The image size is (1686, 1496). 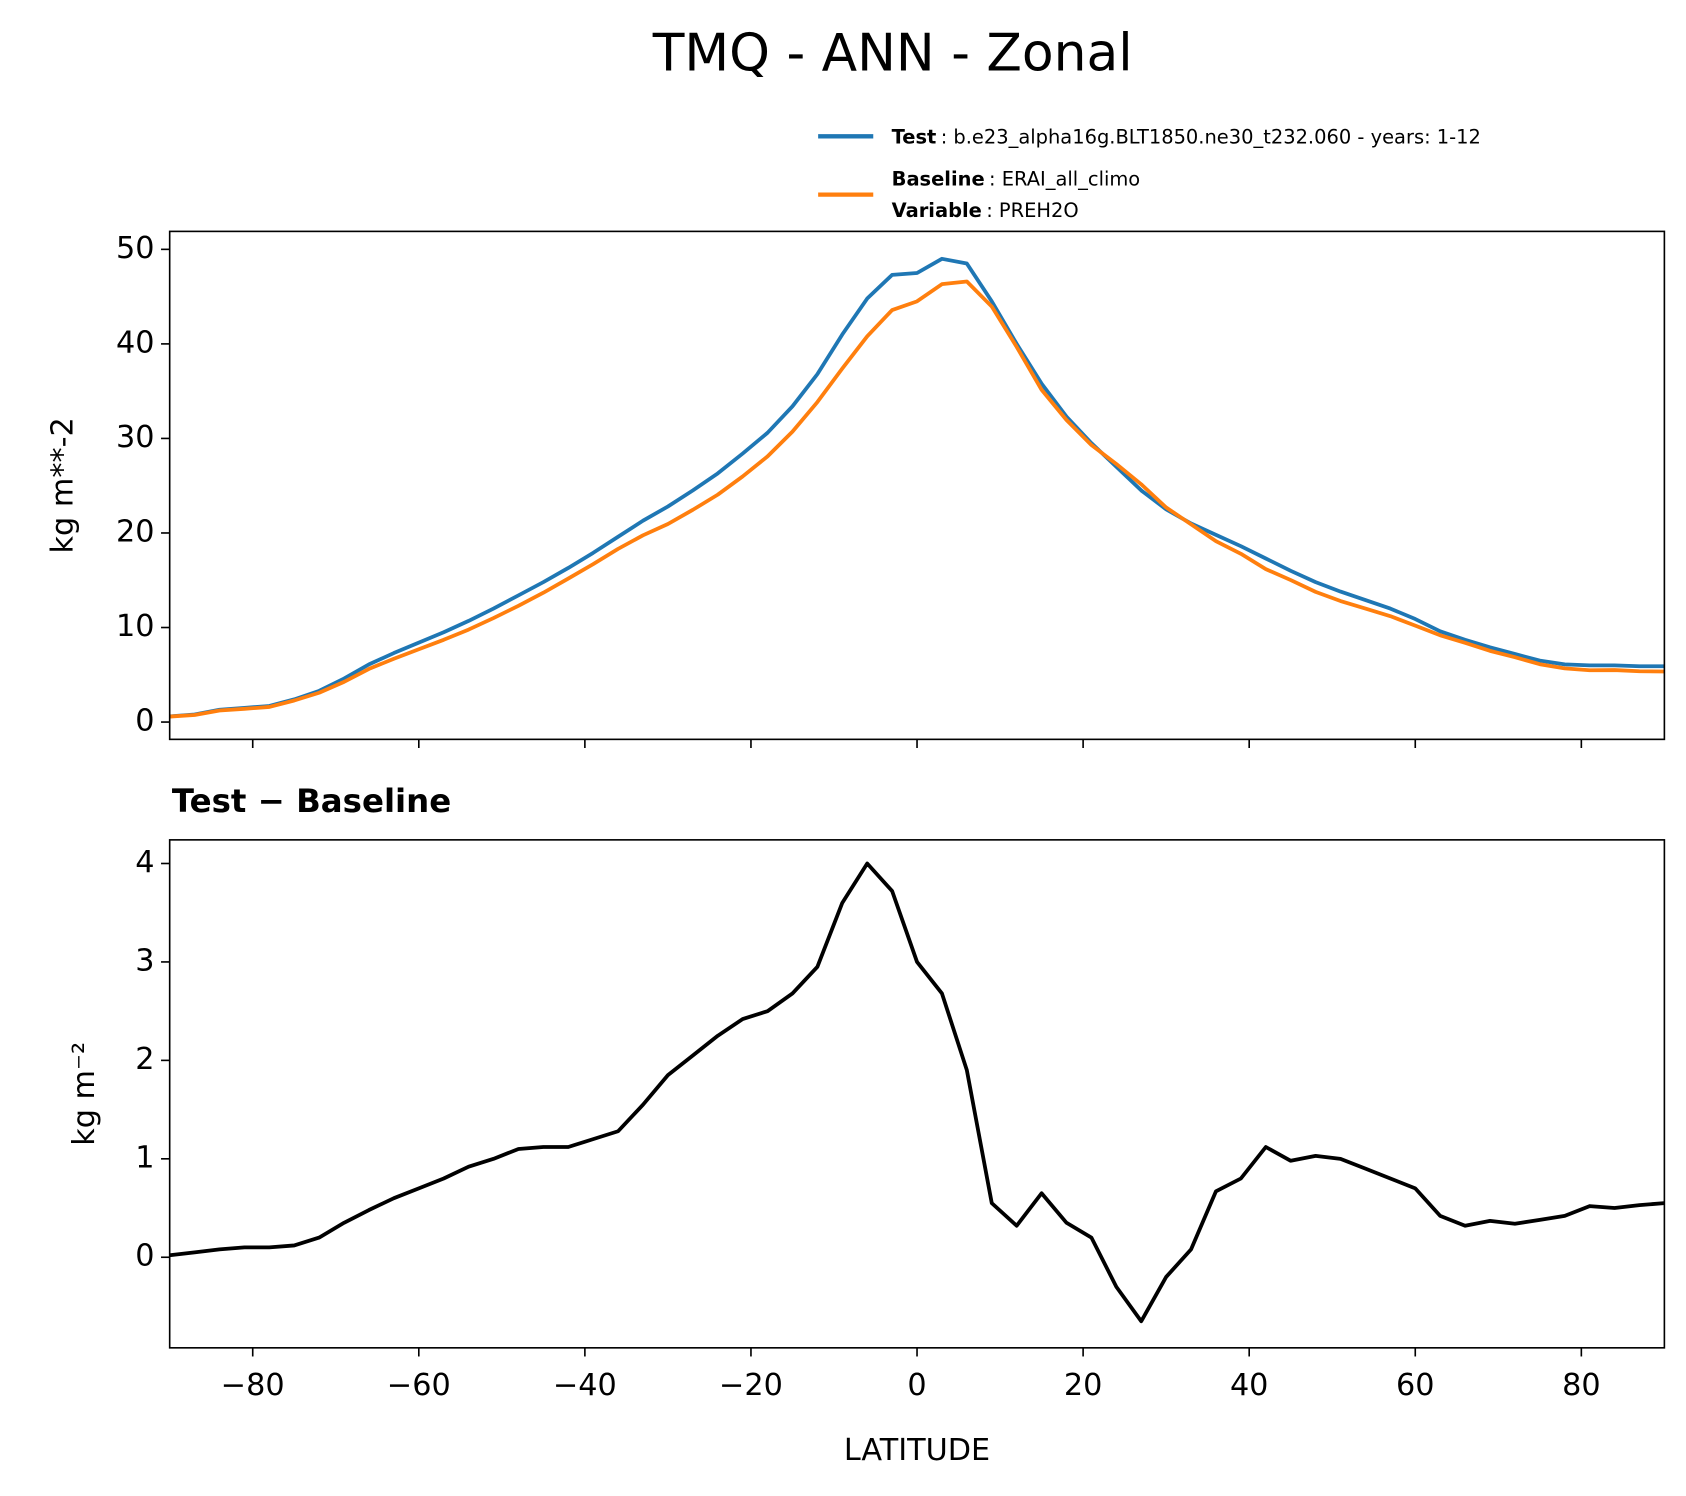 What do you see at coordinates (144, 862) in the screenshot?
I see `y-tick-label: 4` at bounding box center [144, 862].